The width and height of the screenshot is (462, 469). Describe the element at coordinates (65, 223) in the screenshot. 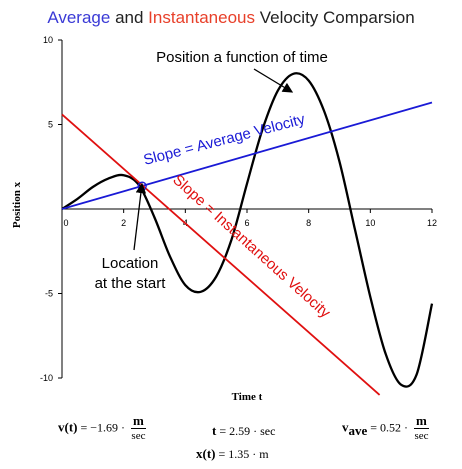

I see `x-tick-label: 0` at that location.